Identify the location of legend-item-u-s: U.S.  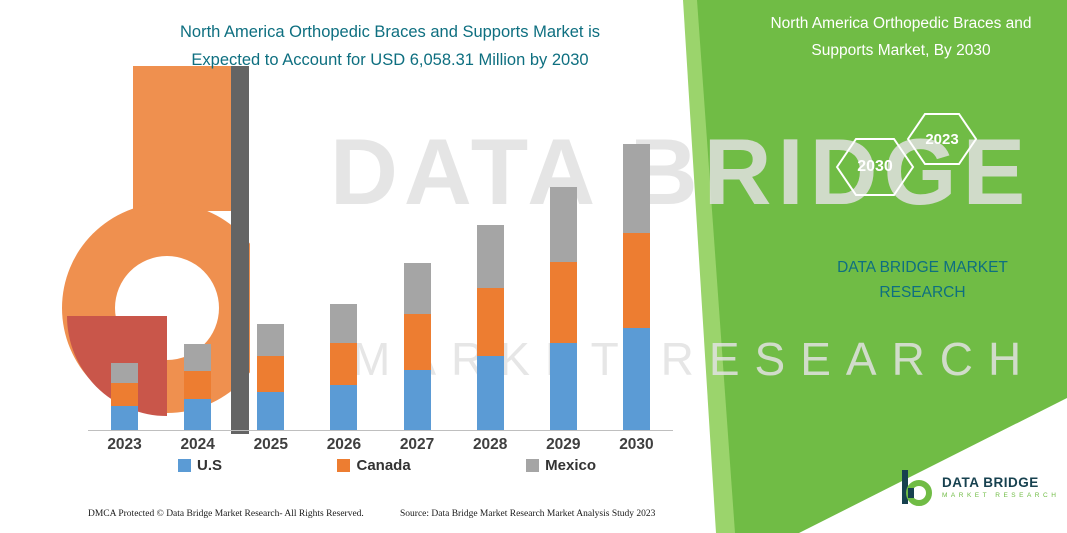
(200, 465).